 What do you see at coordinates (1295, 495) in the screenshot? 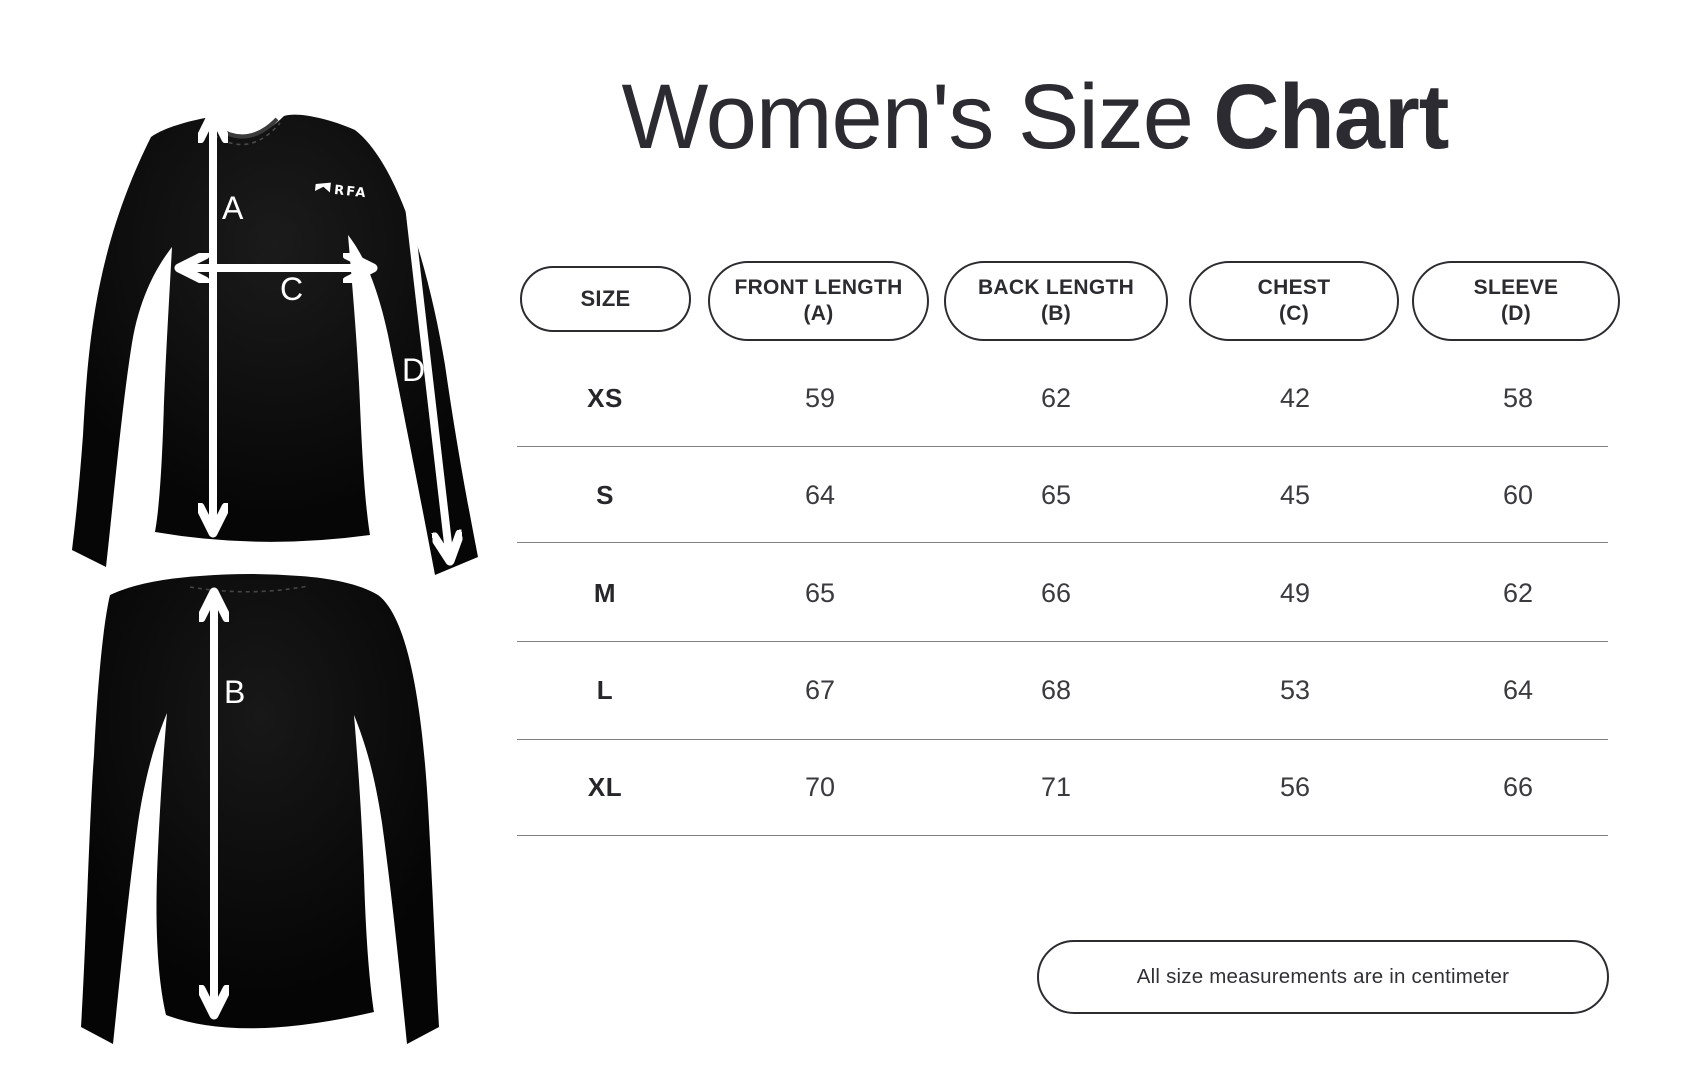
I see `chest-cell: 45` at bounding box center [1295, 495].